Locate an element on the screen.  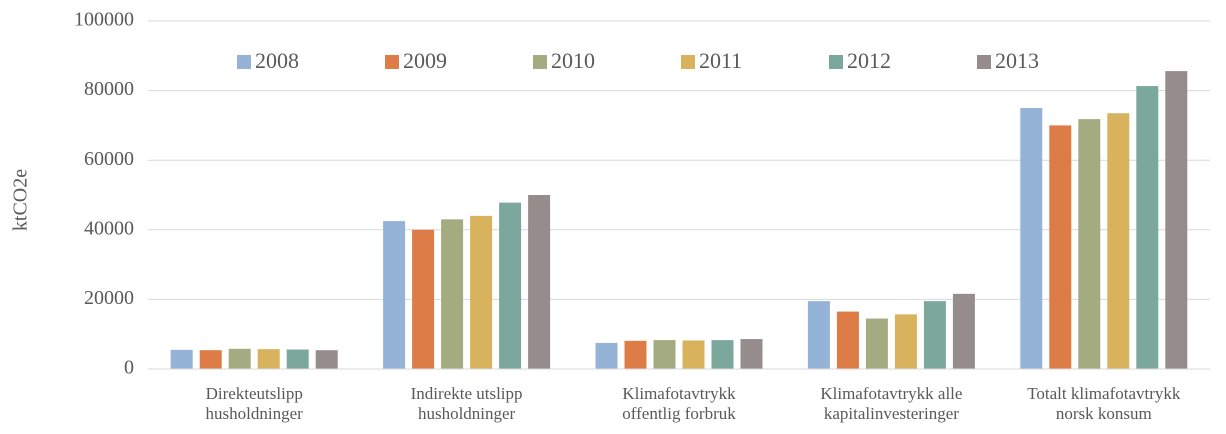
x-tick-label: Klimafotavtrykk is located at coordinates (679, 393).